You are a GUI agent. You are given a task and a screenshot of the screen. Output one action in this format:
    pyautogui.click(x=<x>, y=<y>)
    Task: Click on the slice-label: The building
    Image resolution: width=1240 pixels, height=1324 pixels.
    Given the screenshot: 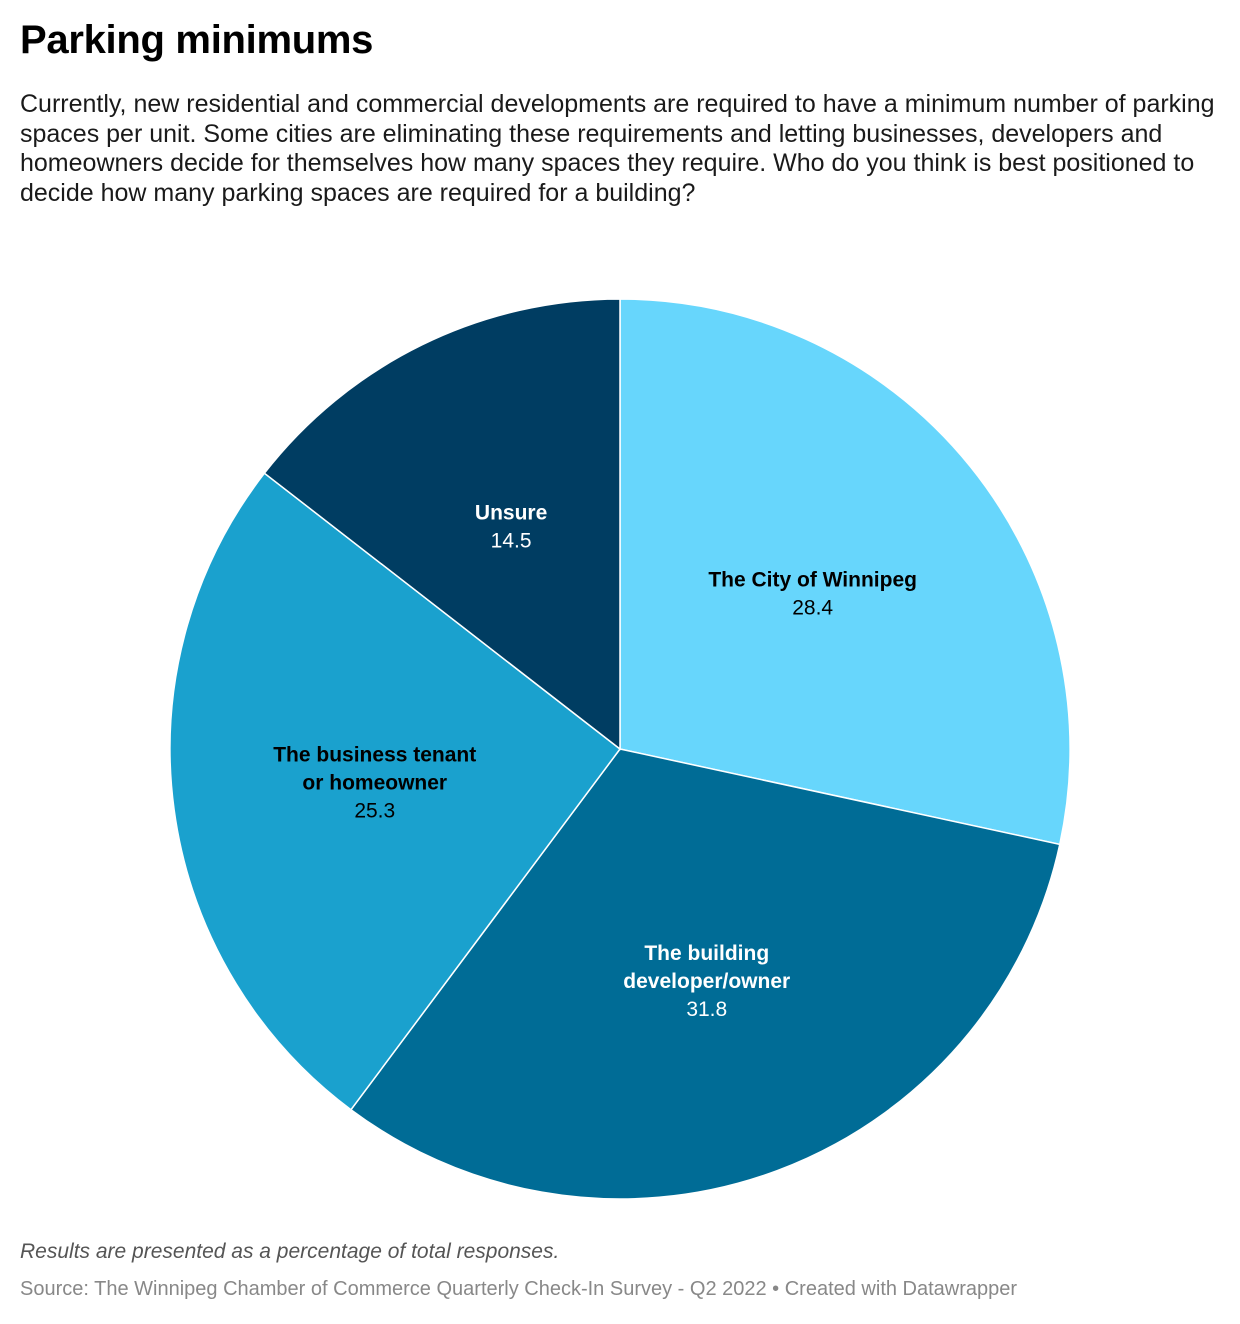 What is the action you would take?
    pyautogui.click(x=706, y=953)
    